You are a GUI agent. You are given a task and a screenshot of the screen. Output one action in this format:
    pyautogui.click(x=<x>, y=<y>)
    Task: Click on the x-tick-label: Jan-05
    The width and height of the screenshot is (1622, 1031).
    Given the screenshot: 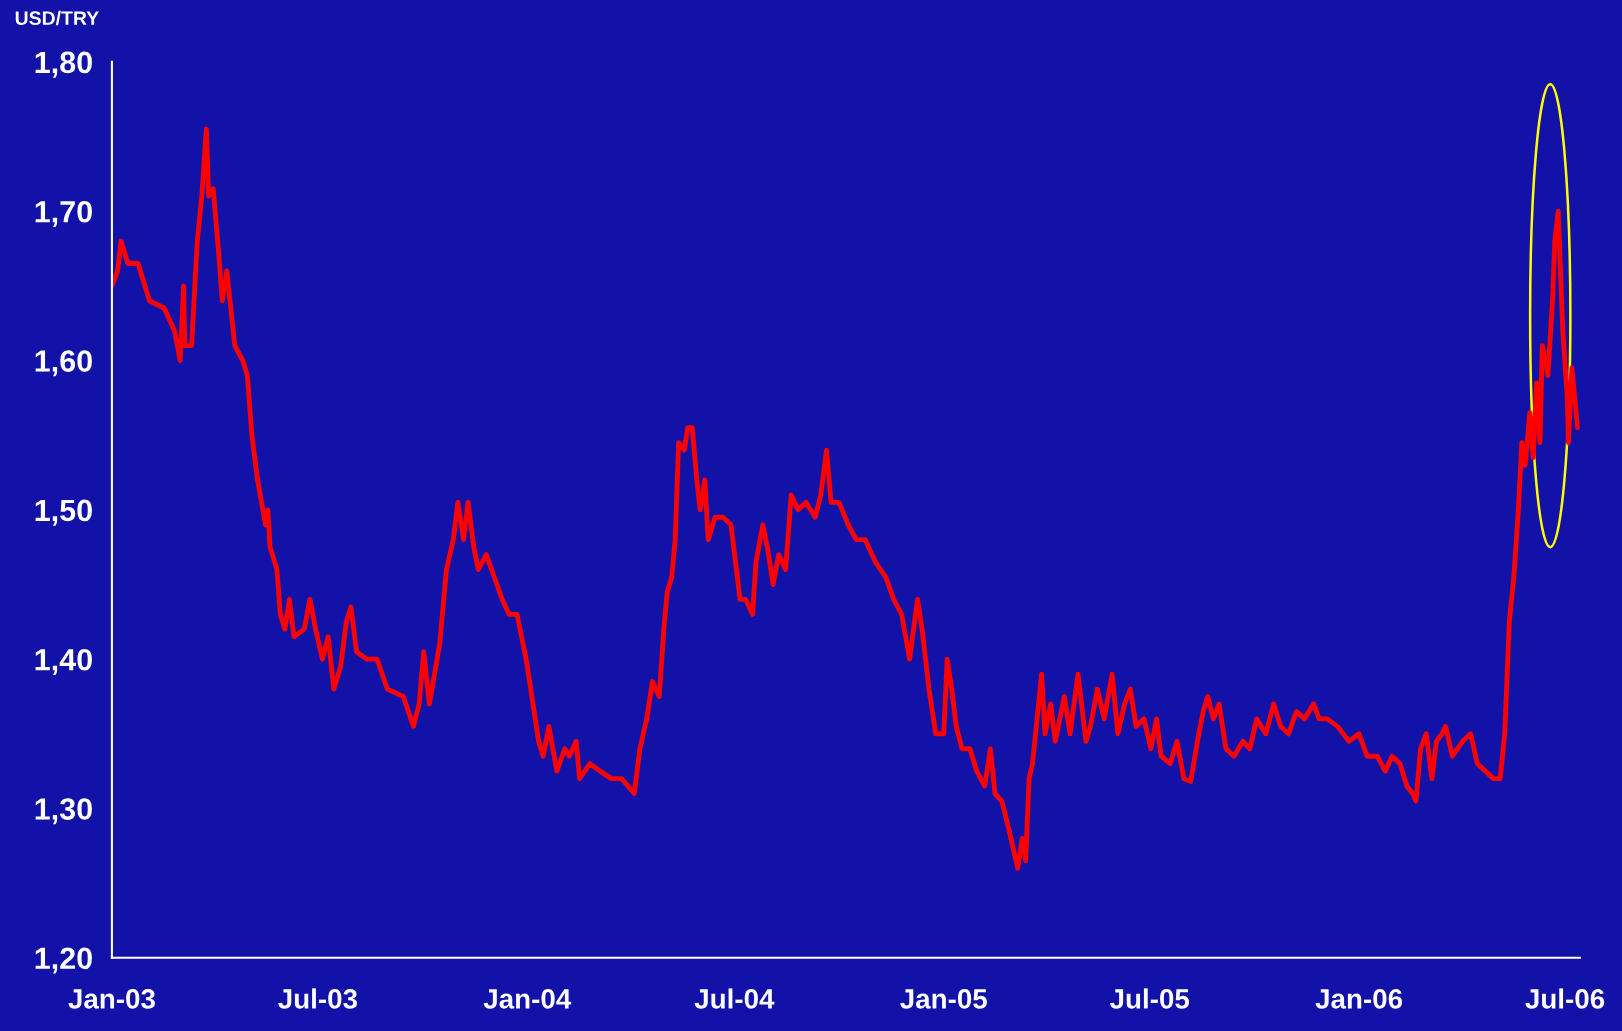 What is the action you would take?
    pyautogui.click(x=943, y=999)
    